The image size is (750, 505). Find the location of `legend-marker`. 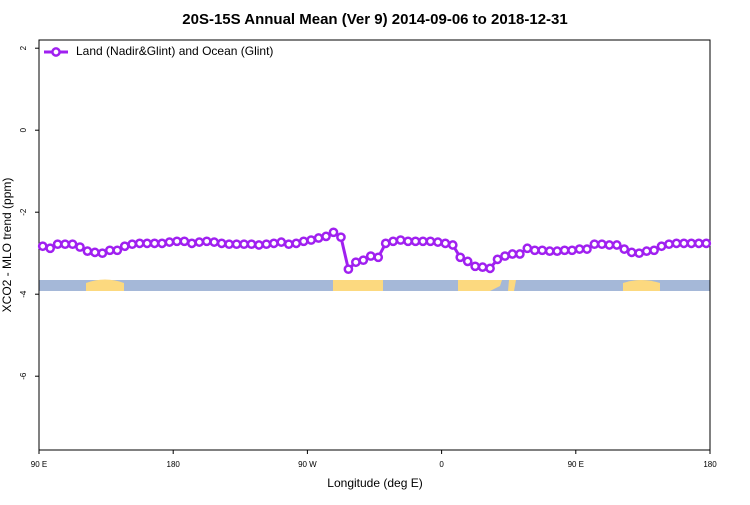

legend-marker is located at coordinates (56, 52).